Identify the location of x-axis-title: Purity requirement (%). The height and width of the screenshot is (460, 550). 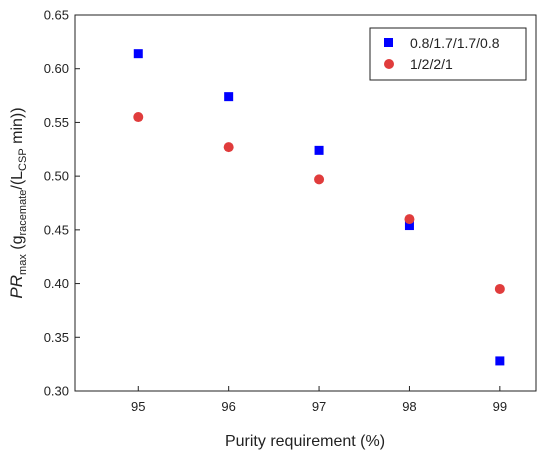
(305, 441).